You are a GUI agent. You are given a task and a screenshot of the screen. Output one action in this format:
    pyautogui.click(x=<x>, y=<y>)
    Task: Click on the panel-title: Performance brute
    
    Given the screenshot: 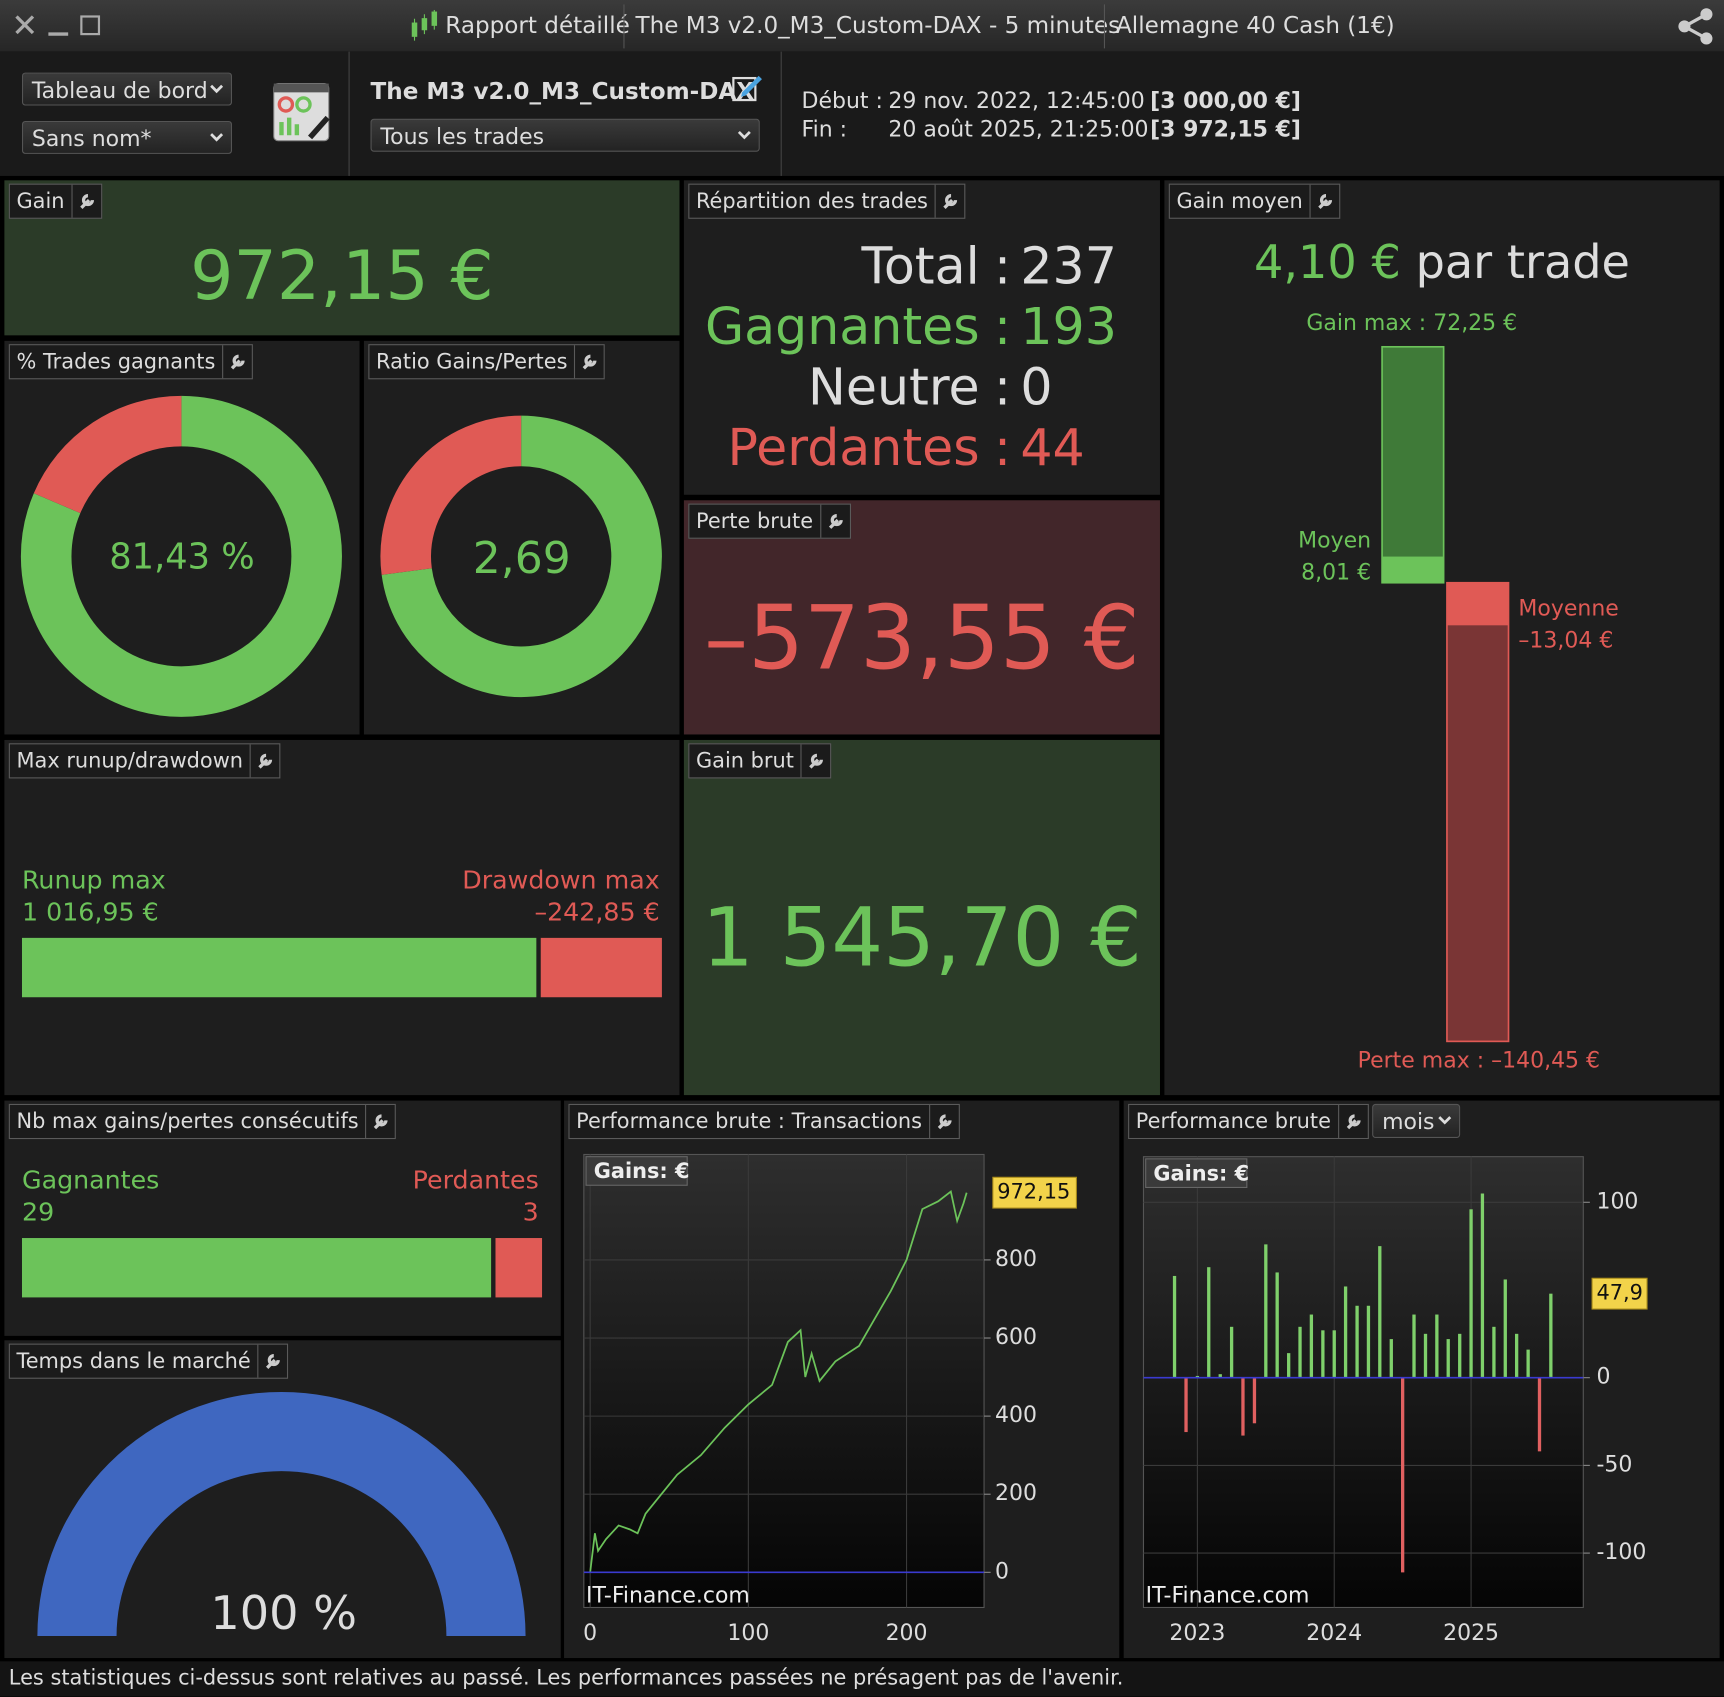 What is the action you would take?
    pyautogui.click(x=1233, y=1121)
    